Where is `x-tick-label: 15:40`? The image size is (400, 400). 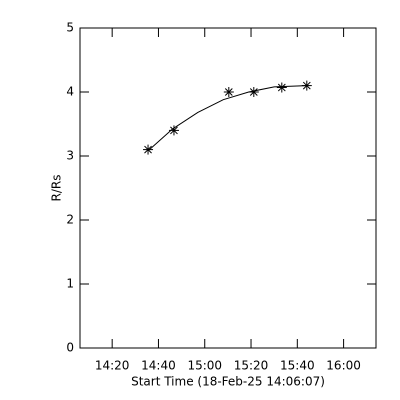 x-tick-label: 15:40 is located at coordinates (297, 366).